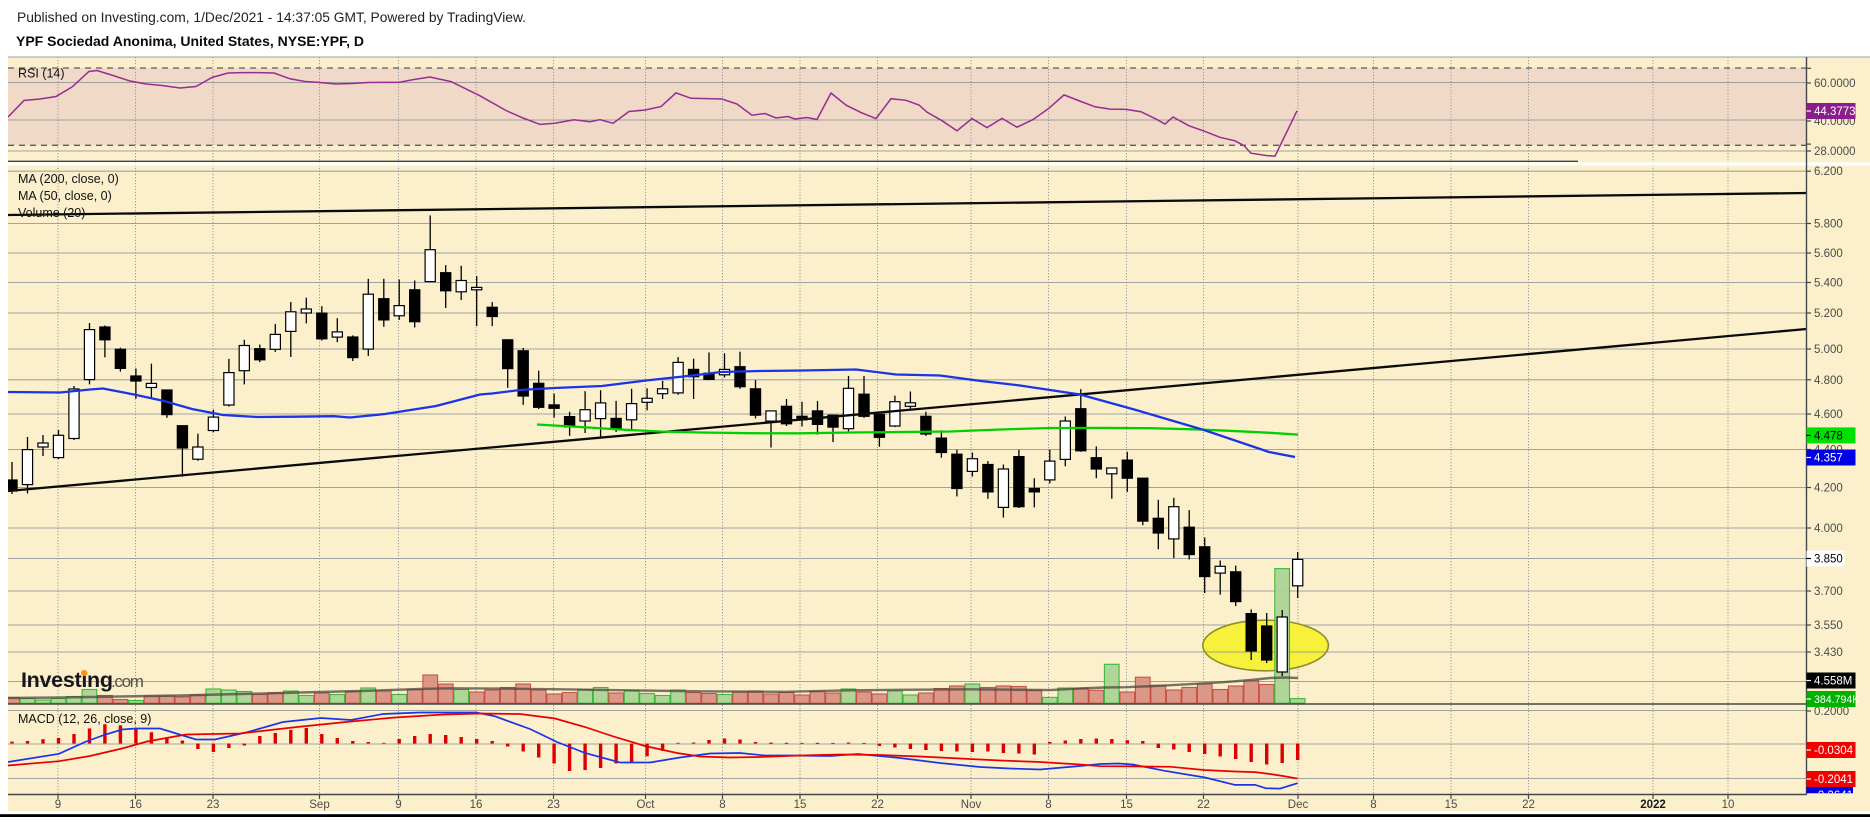  Describe the element at coordinates (68, 179) in the screenshot. I see `svg-text: MA (200, close, 0)` at that location.